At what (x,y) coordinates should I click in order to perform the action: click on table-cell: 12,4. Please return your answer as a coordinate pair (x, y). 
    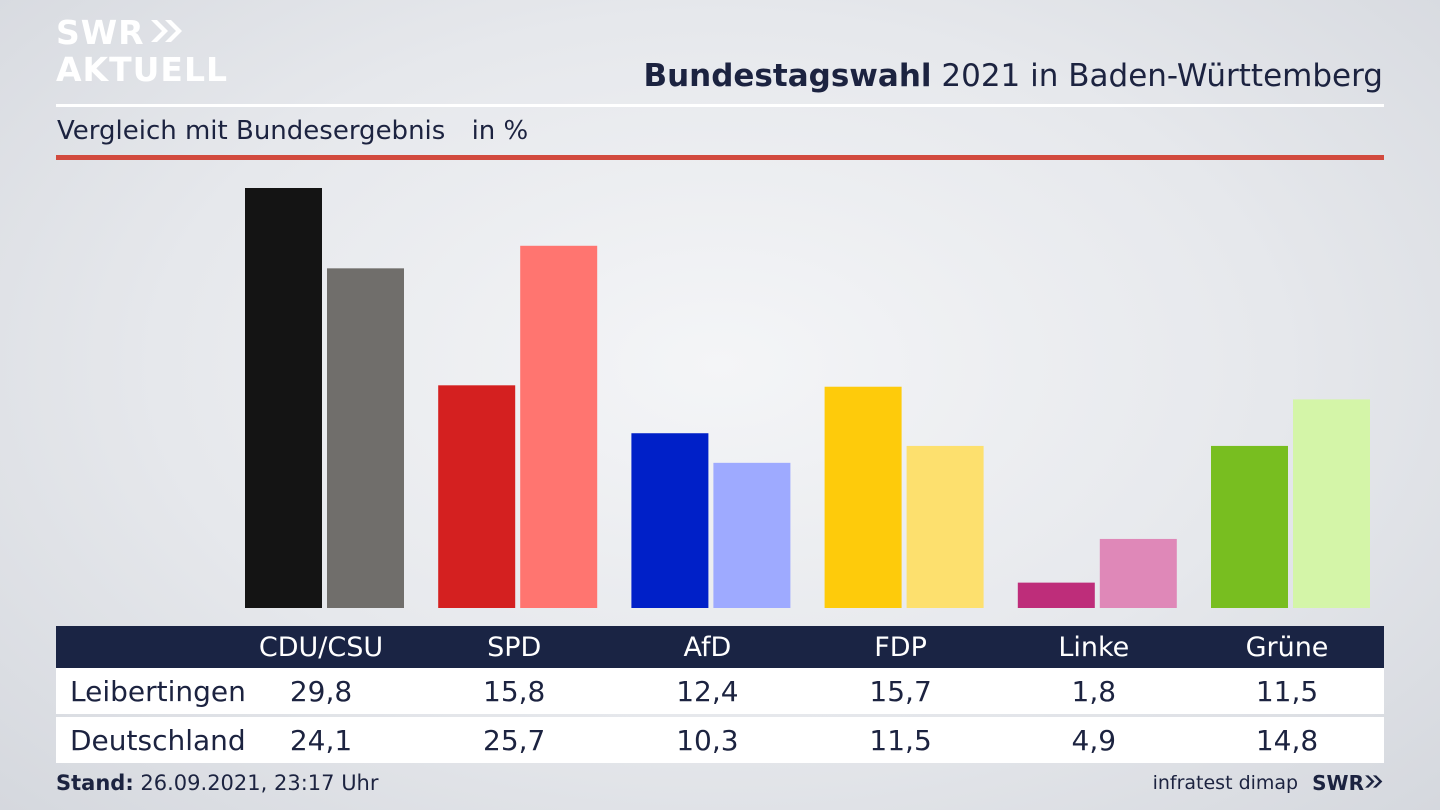
    Looking at the image, I should click on (707, 691).